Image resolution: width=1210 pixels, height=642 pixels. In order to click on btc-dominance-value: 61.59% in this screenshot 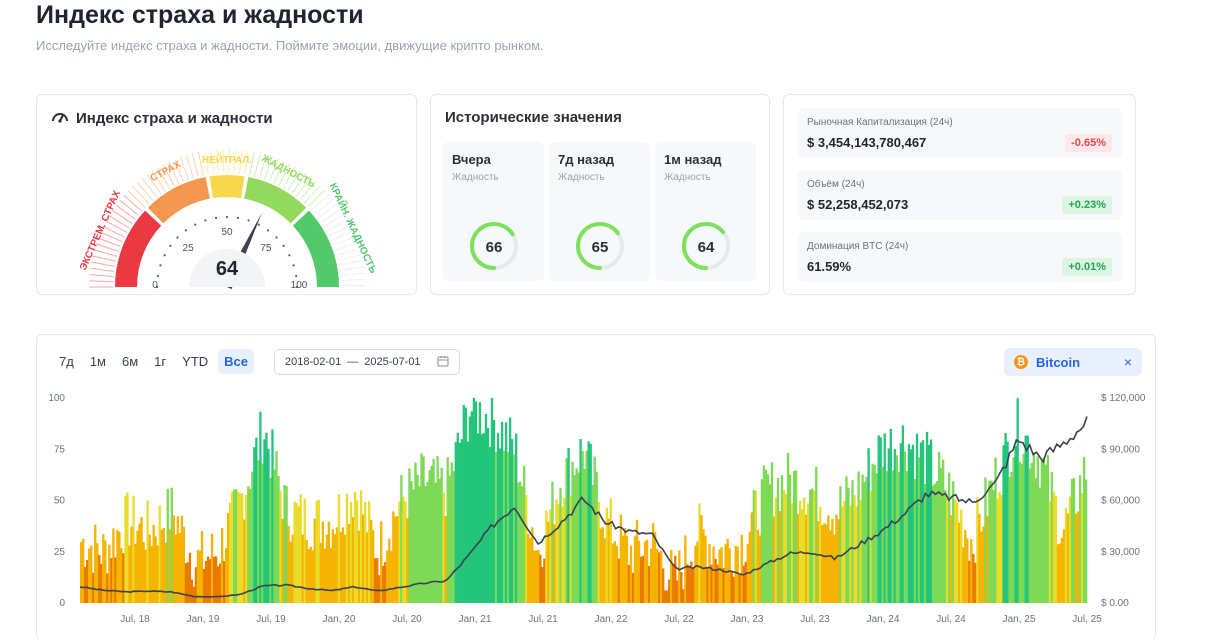, I will do `click(829, 266)`.